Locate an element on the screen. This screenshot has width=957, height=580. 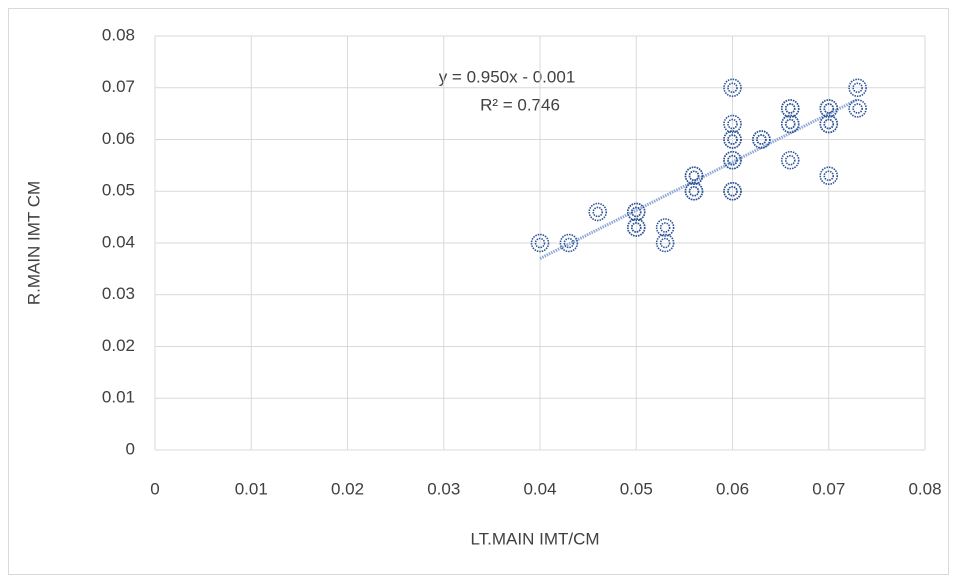
y-tick-label: 0.08 is located at coordinates (118, 34).